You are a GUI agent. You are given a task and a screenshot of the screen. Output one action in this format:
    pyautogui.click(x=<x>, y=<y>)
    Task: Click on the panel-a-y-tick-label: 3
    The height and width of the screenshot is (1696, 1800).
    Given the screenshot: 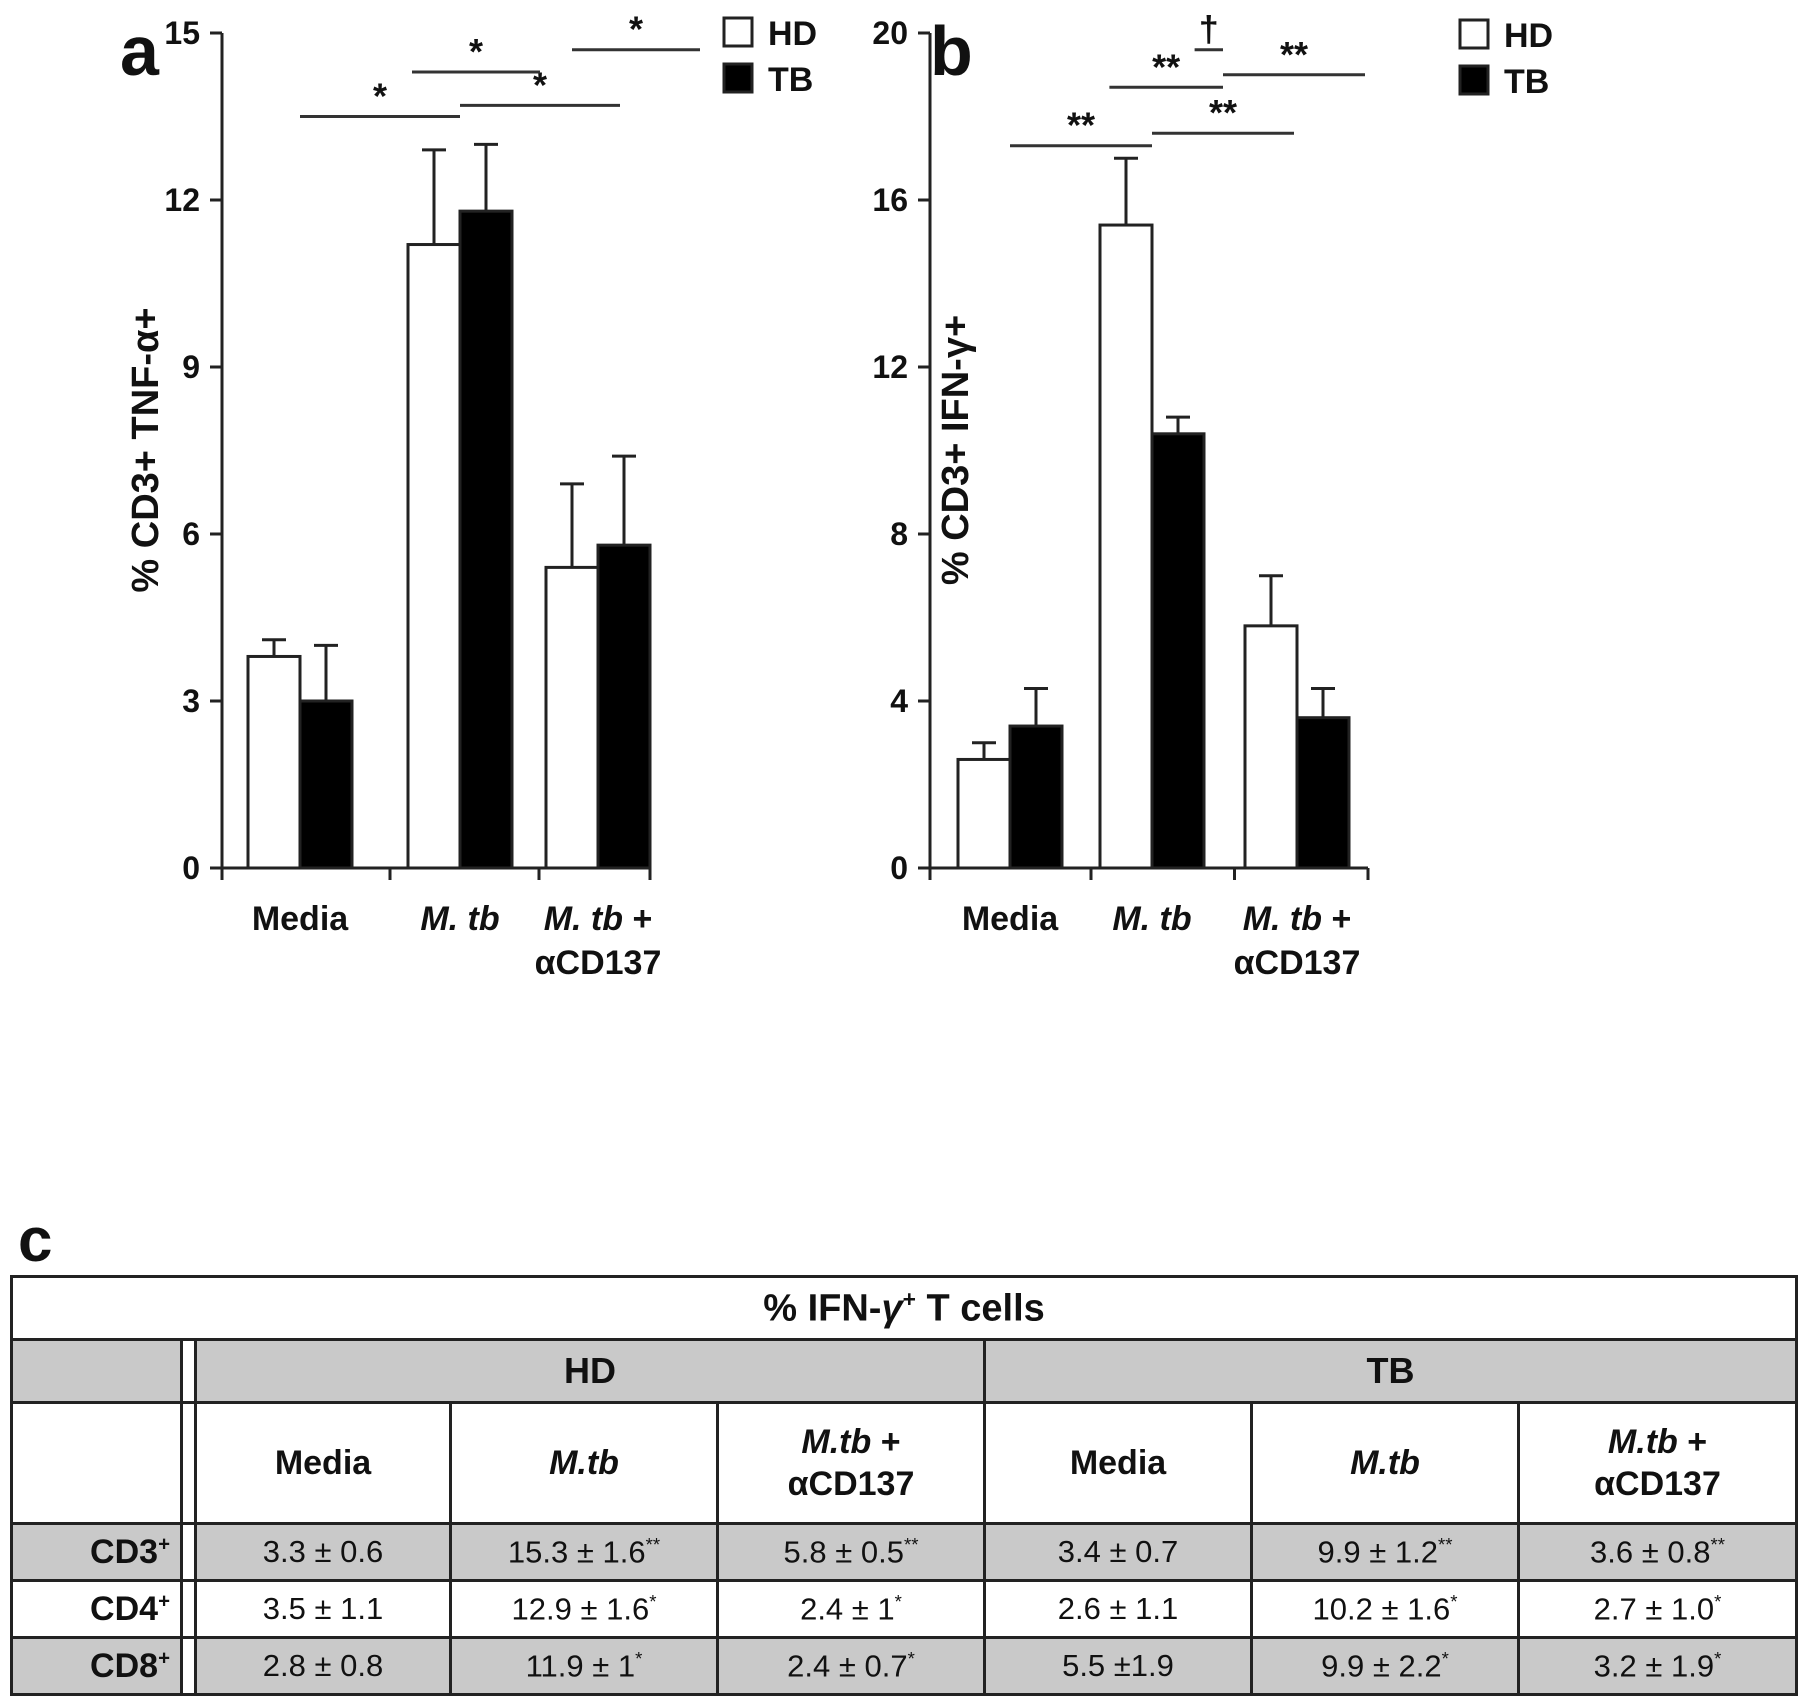 What is the action you would take?
    pyautogui.click(x=191, y=701)
    